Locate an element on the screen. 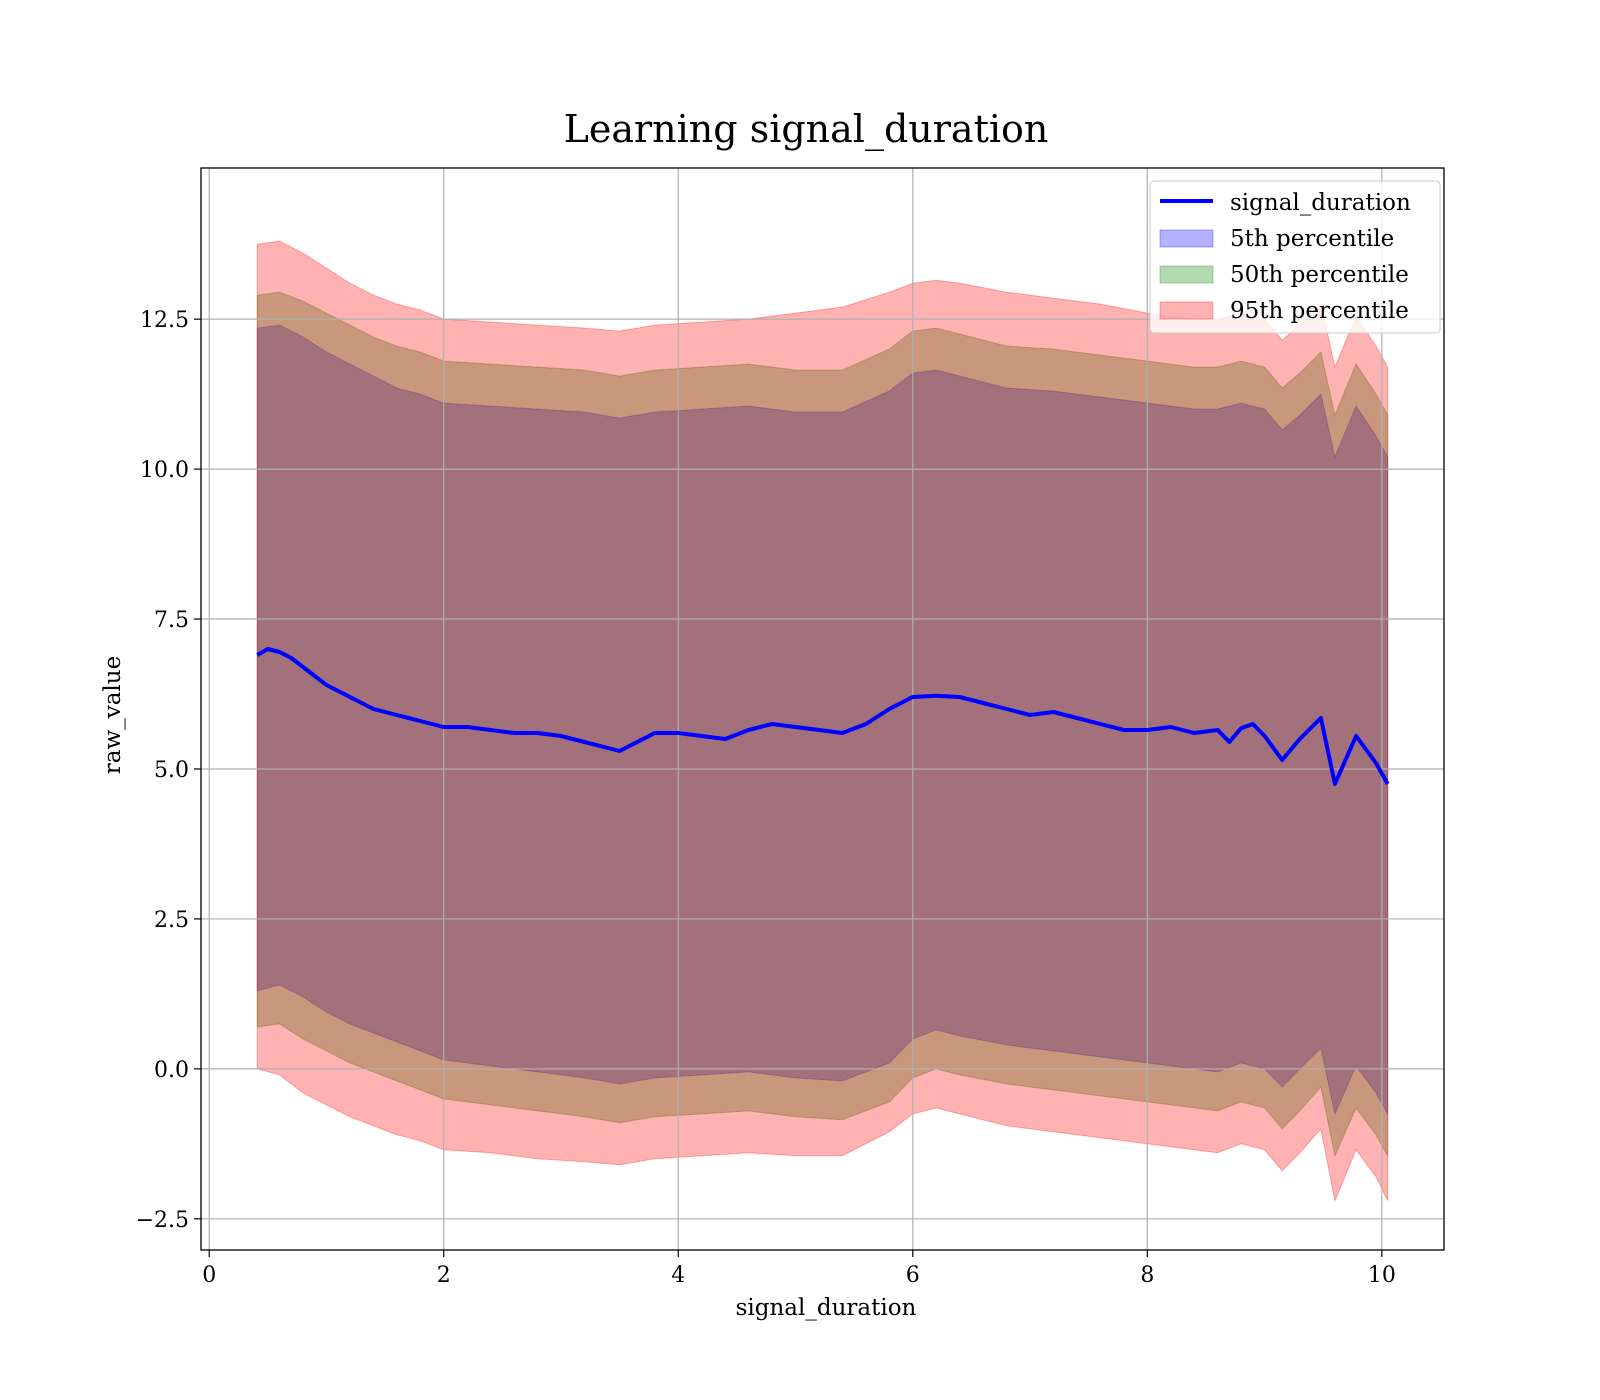 This screenshot has height=1400, width=1600. x-tick-label: 2 is located at coordinates (444, 1275).